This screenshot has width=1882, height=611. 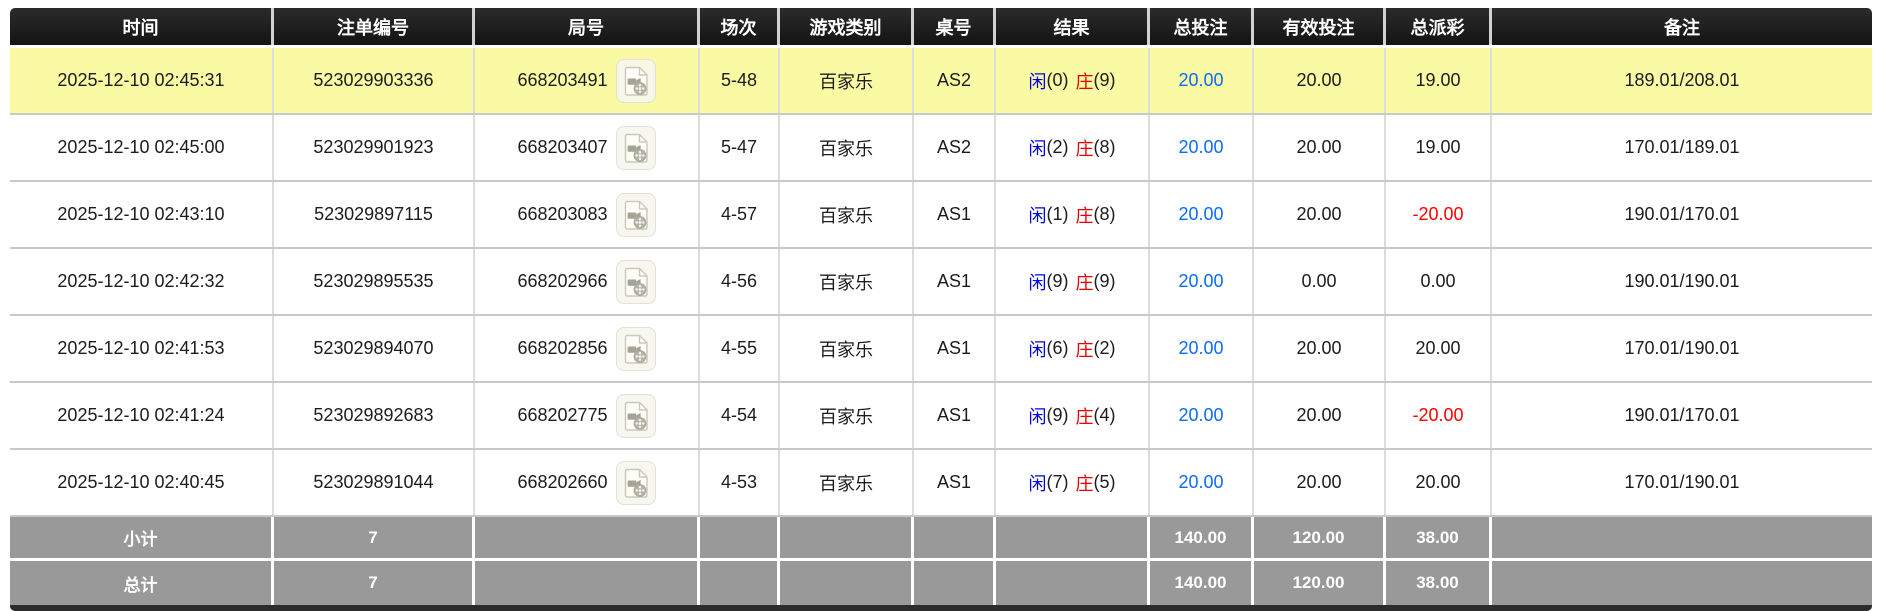 I want to click on grand-total-row: 总计 7 140.00 120.00 38.00, so click(x=941, y=583).